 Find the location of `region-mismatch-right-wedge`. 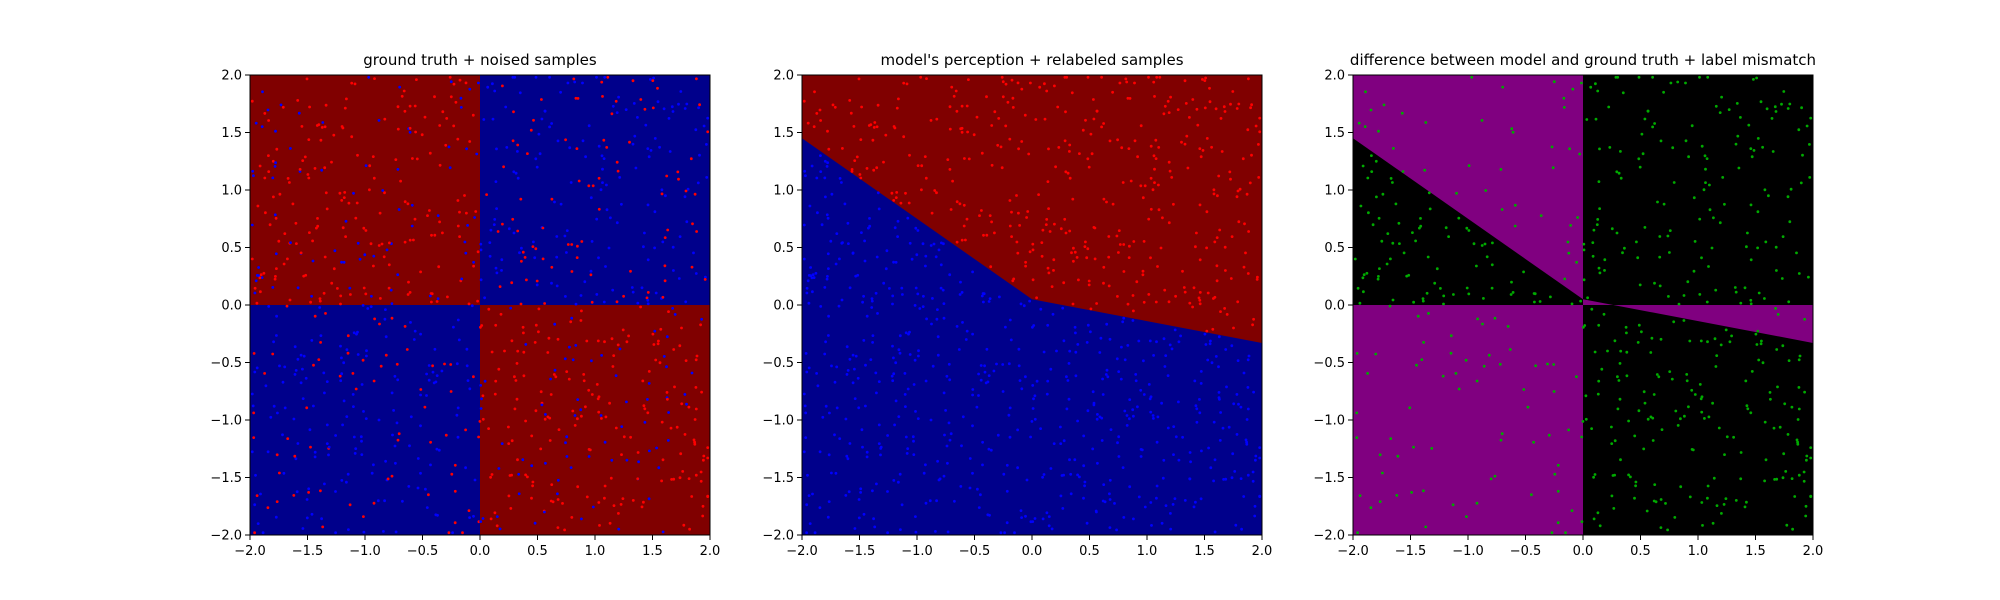

region-mismatch-right-wedge is located at coordinates (1698, 321).